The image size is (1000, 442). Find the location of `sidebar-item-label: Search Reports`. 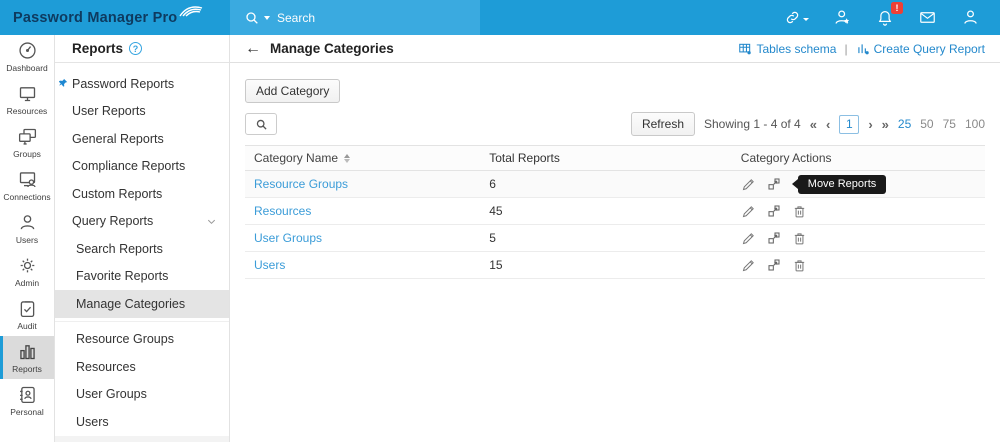

sidebar-item-label: Search Reports is located at coordinates (119, 248).